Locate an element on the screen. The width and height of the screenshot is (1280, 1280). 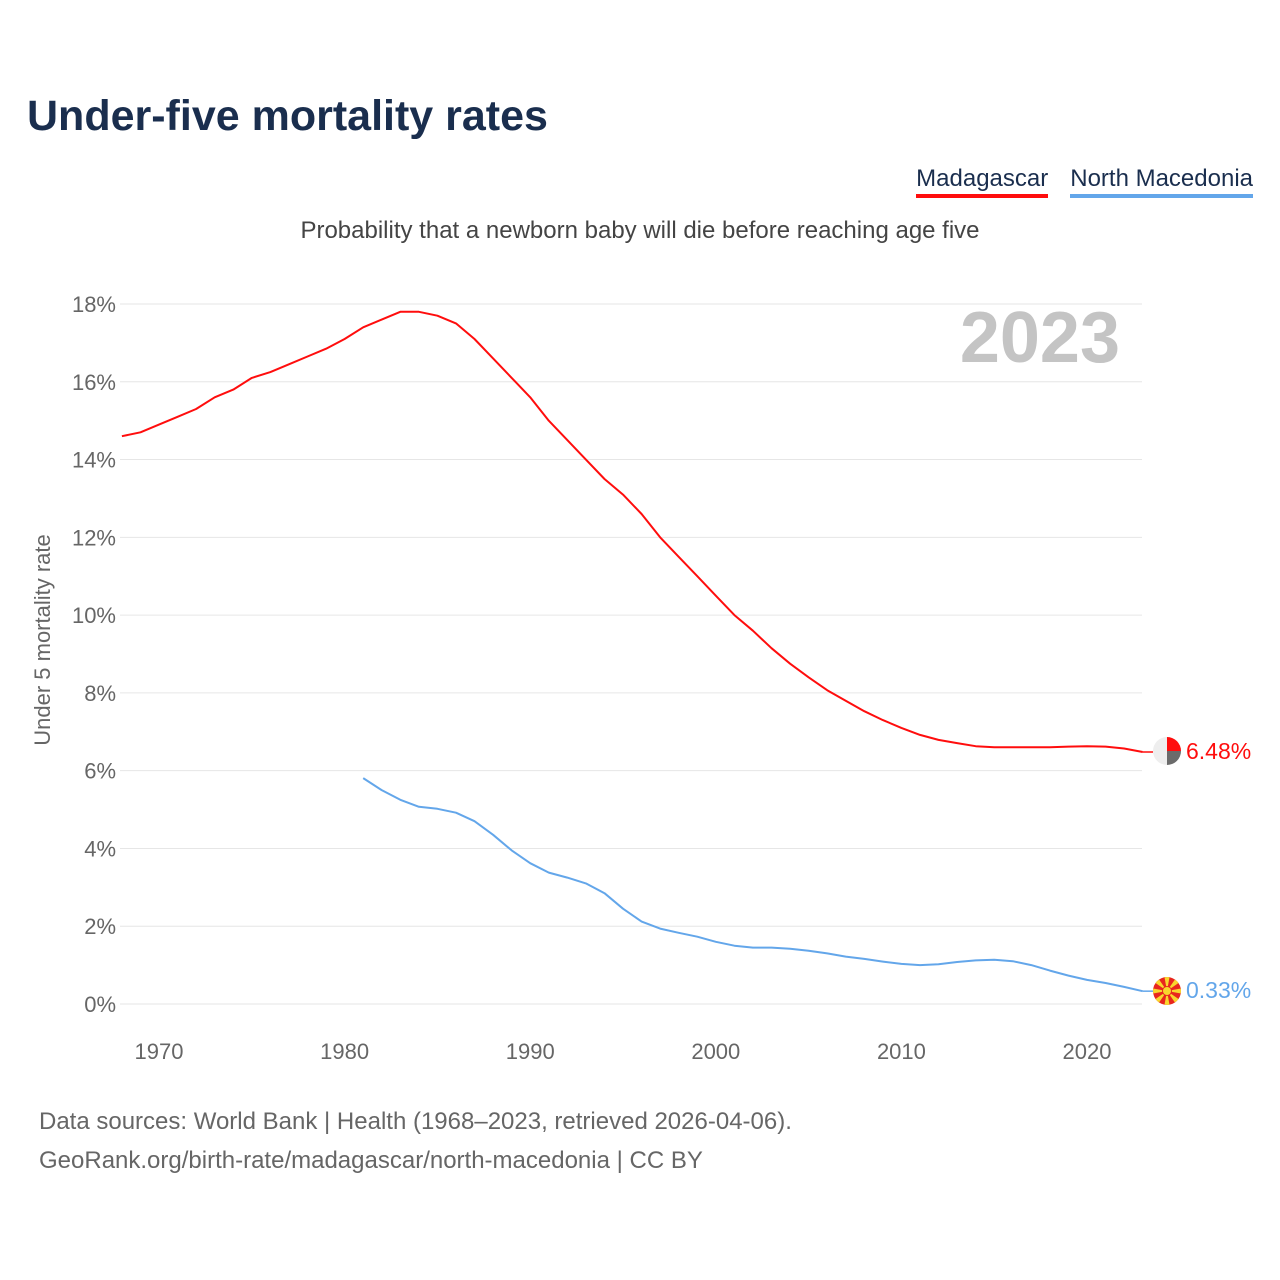
x-tick-label: 1970 is located at coordinates (159, 1051).